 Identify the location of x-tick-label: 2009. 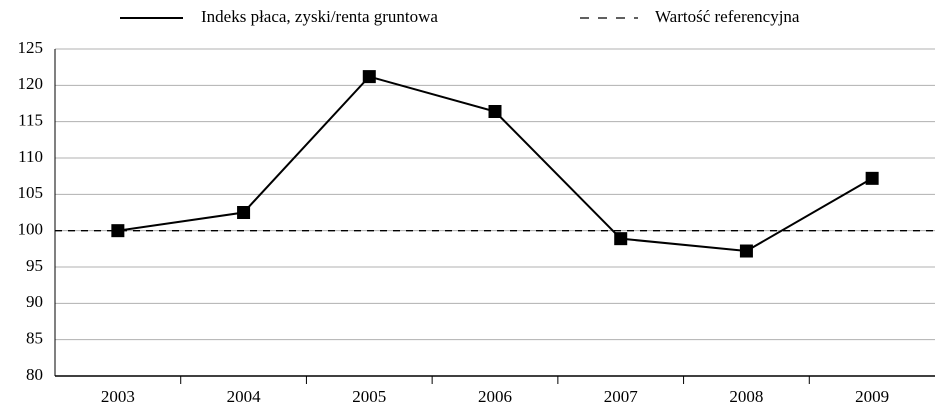
(872, 396).